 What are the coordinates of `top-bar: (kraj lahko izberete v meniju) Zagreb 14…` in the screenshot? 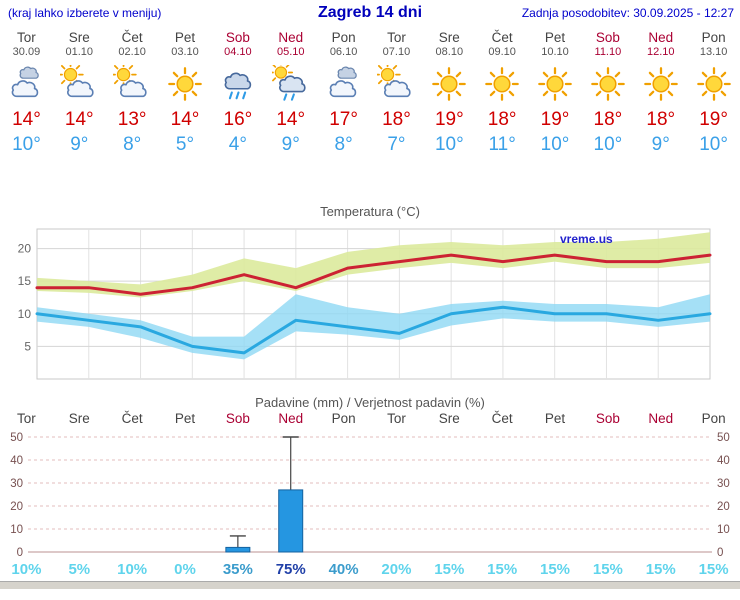 It's located at (370, 13).